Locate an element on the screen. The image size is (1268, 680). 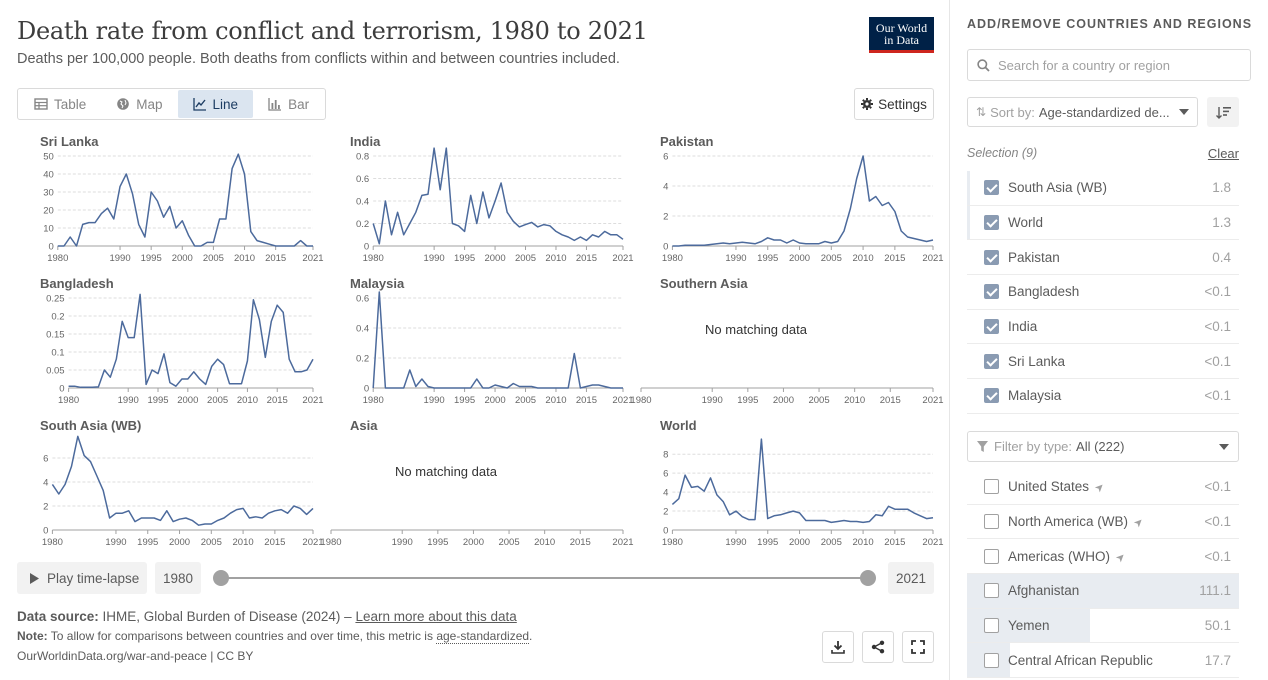
value-bar is located at coordinates (1103, 591).